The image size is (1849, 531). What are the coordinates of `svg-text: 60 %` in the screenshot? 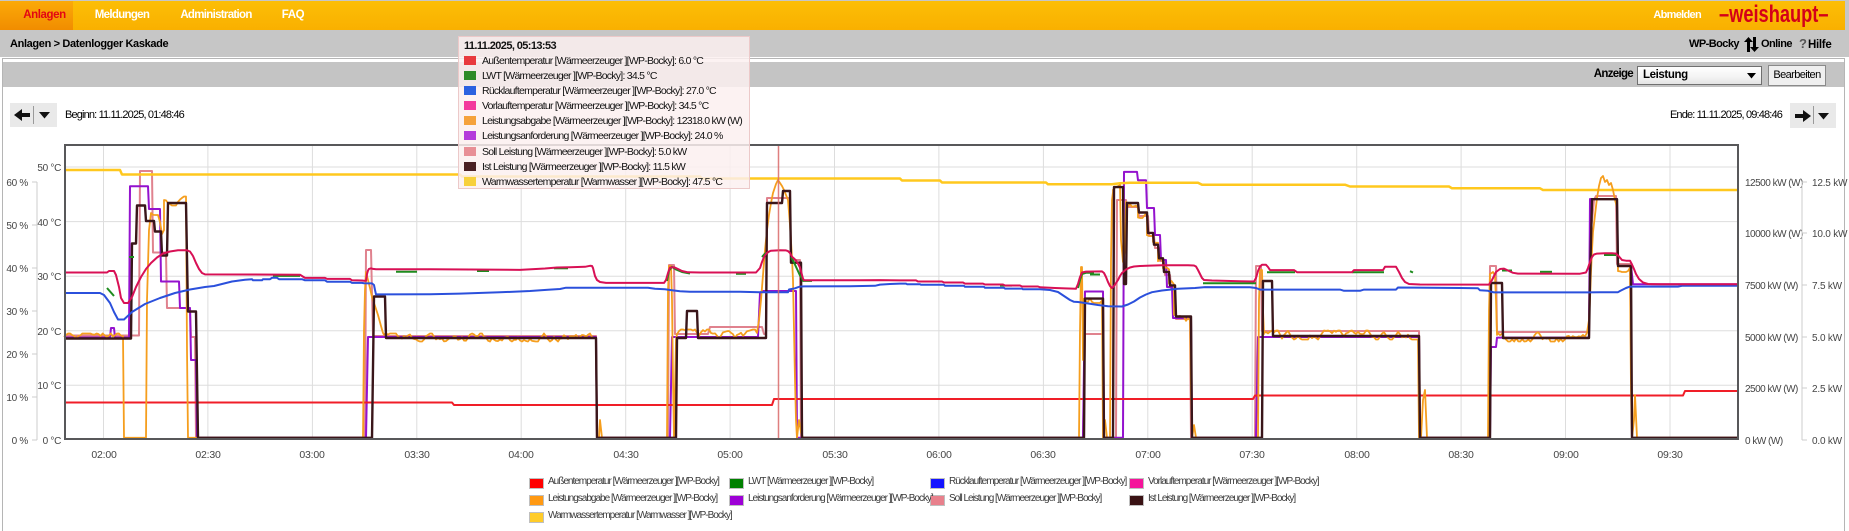 It's located at (17, 183).